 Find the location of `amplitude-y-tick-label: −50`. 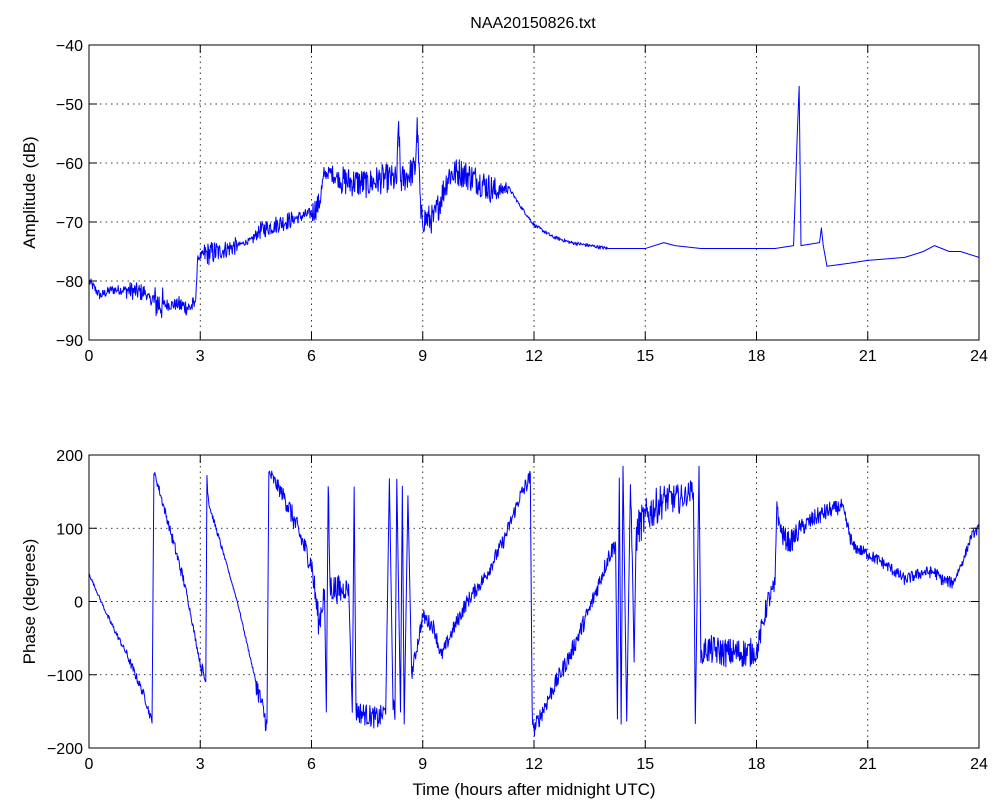

amplitude-y-tick-label: −50 is located at coordinates (69, 105).